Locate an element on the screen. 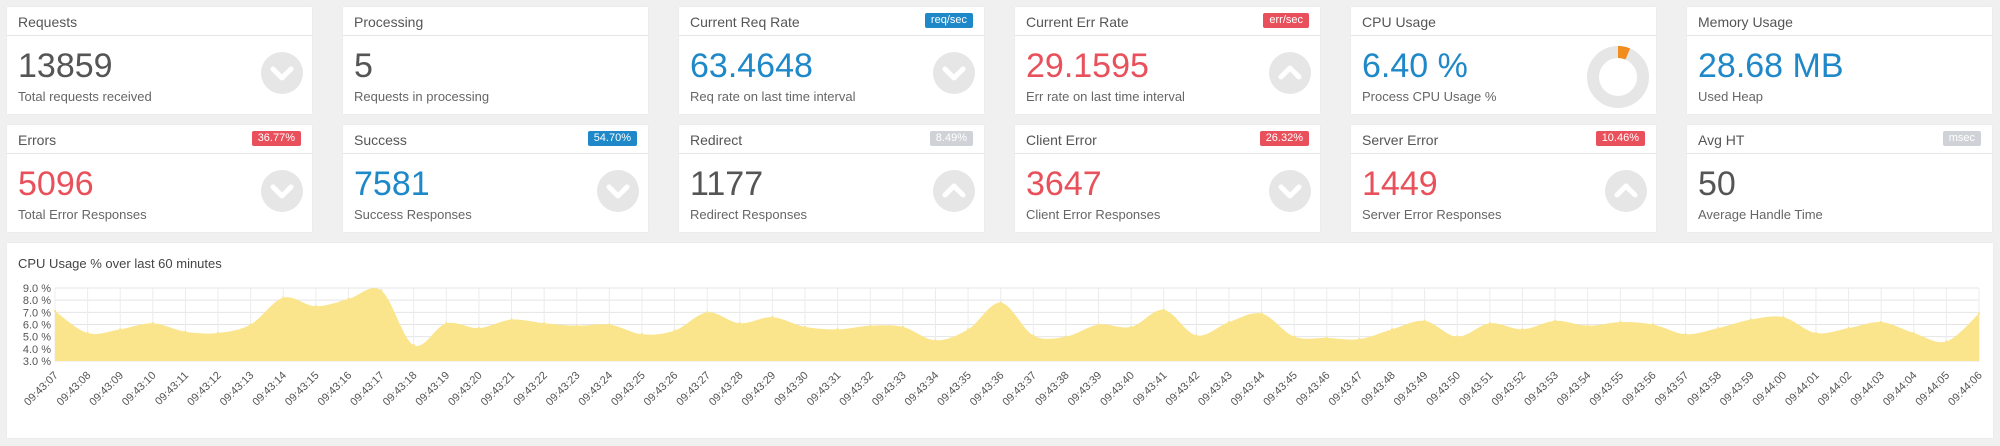 This screenshot has height=446, width=2000. data-point-09:43:19 is located at coordinates (446, 323).